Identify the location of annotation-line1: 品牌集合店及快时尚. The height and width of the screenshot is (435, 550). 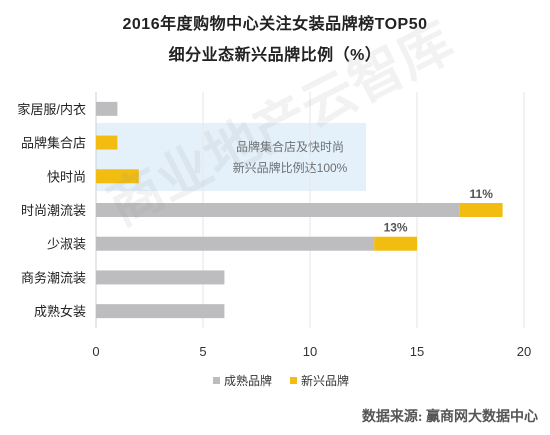
(290, 146).